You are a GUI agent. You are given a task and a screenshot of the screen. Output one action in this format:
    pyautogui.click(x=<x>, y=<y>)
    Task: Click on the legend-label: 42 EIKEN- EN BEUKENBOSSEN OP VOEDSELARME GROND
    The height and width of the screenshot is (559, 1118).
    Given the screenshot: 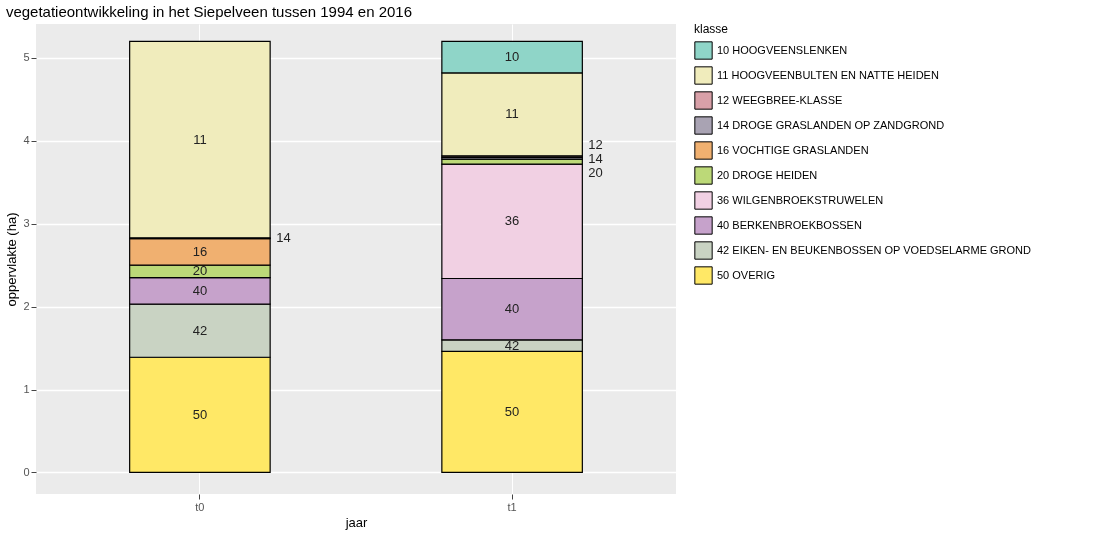 What is the action you would take?
    pyautogui.click(x=874, y=249)
    